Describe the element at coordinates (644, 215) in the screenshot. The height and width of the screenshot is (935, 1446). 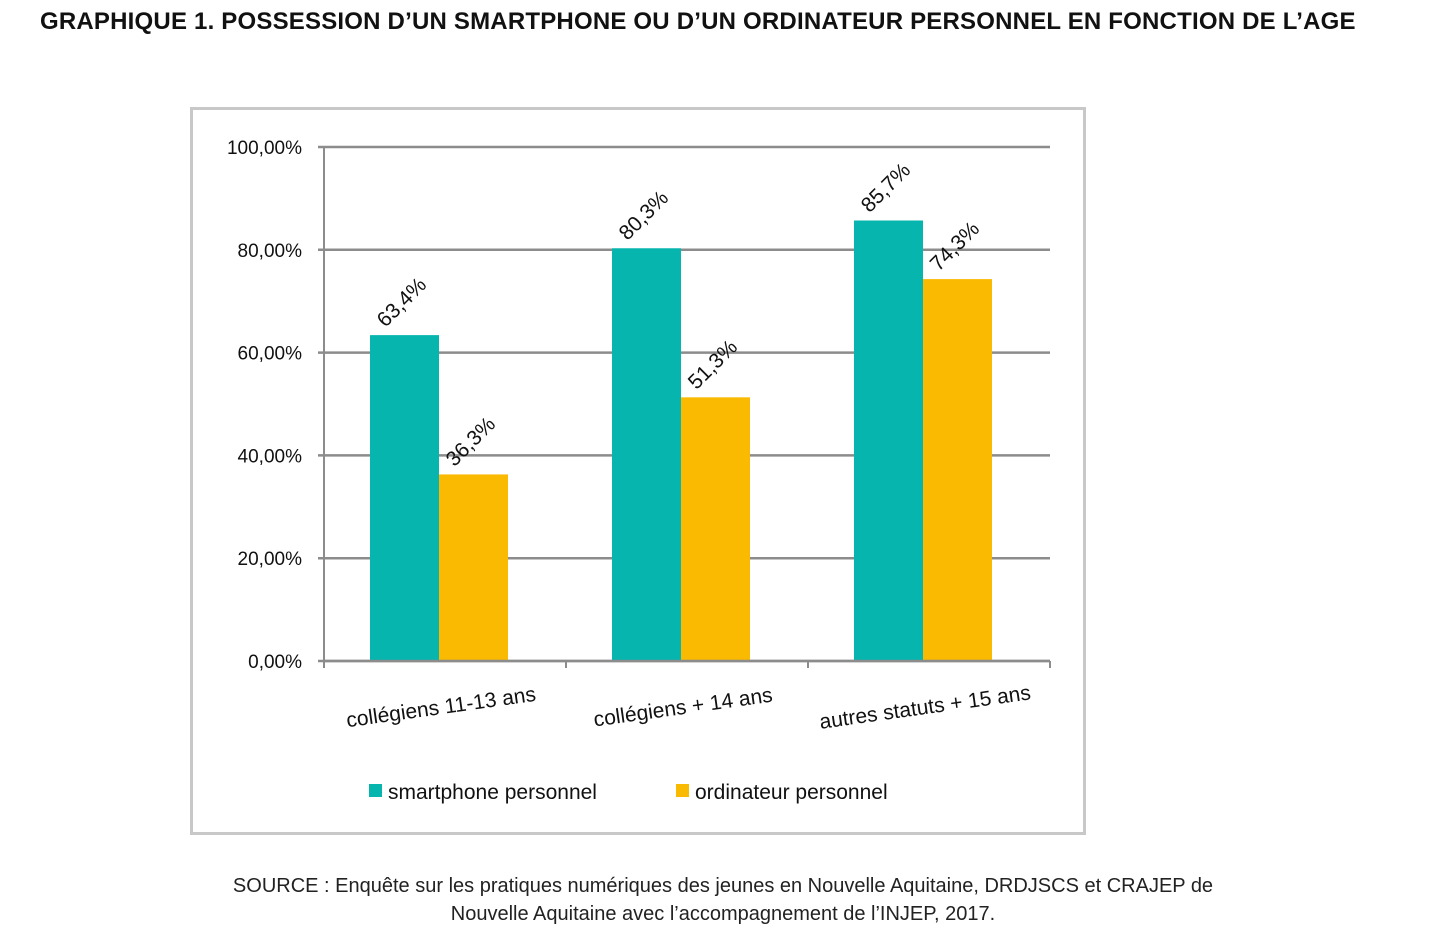
I see `data-label: 80,3%` at that location.